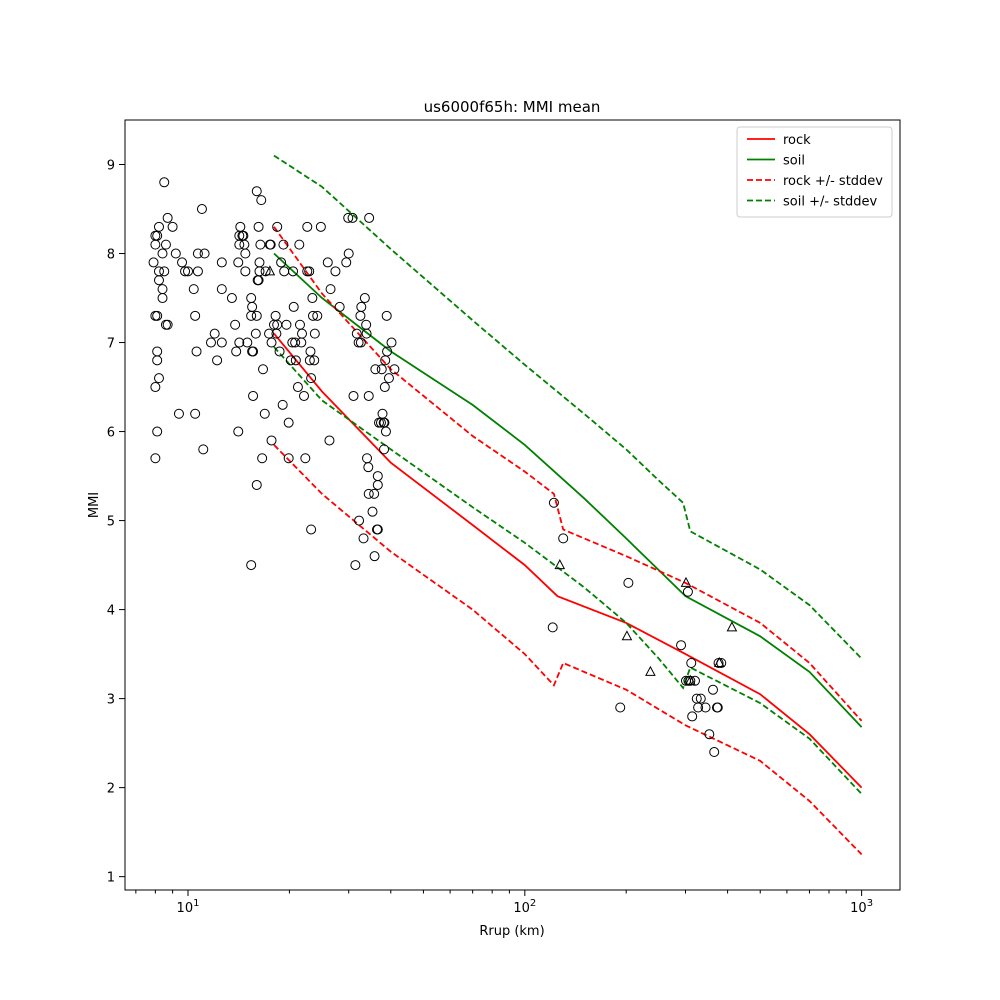  I want to click on y-tick-label: 6, so click(111, 433).